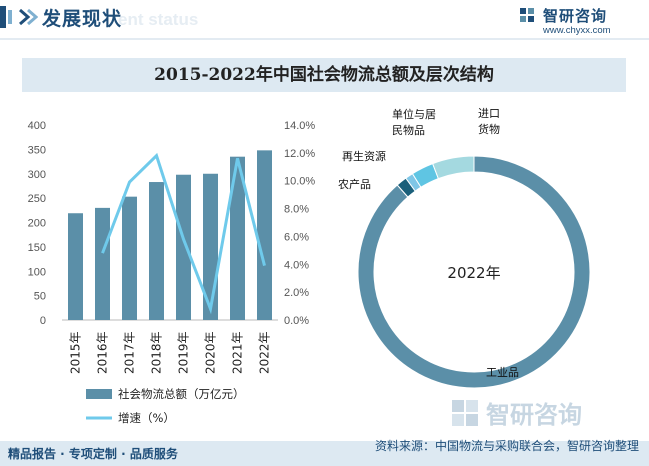 Image resolution: width=649 pixels, height=466 pixels. I want to click on x-tick-label: 2015年, so click(76, 352).